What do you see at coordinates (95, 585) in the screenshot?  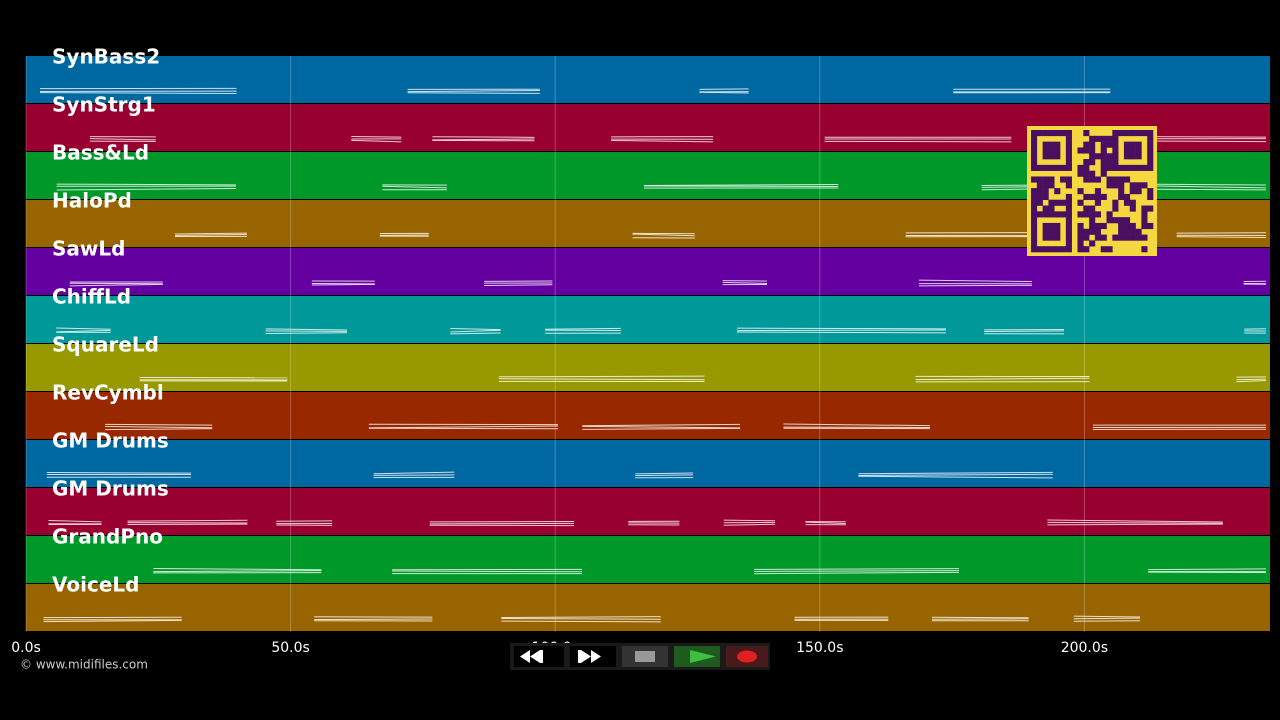 I see `lane-label: VoiceLd` at bounding box center [95, 585].